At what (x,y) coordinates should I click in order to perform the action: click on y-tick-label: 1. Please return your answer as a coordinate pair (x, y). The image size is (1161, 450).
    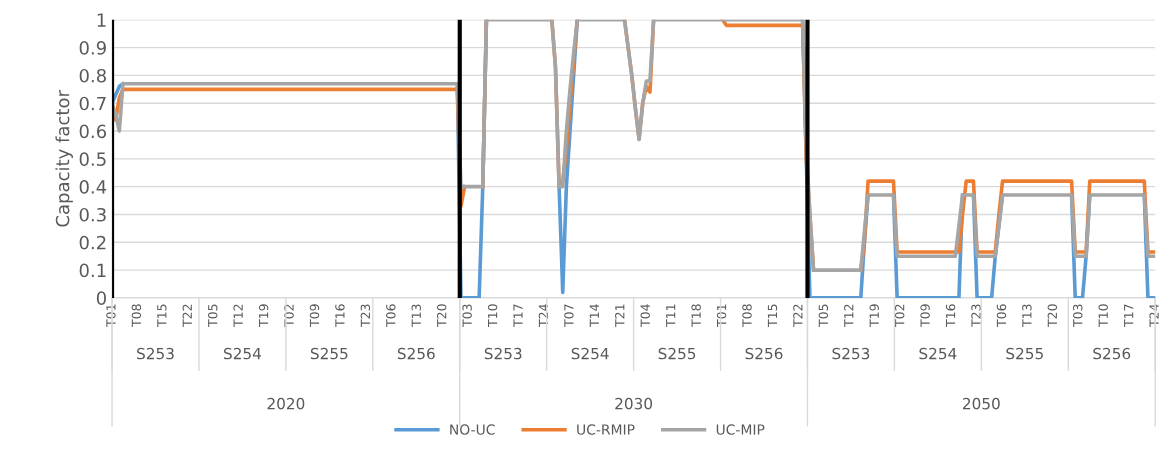
    Looking at the image, I should click on (101, 20).